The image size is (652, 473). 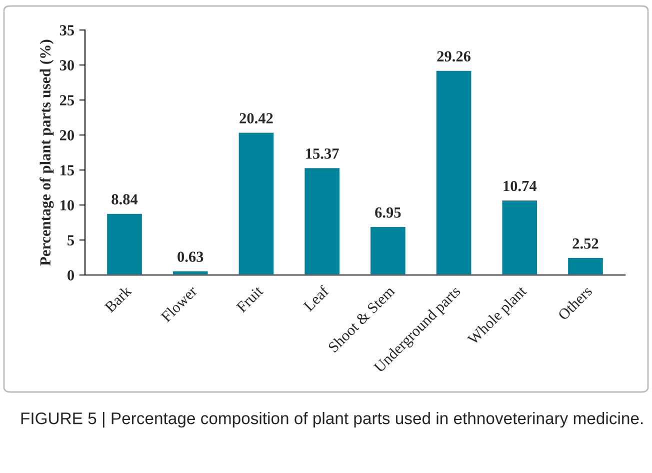 What do you see at coordinates (585, 243) in the screenshot?
I see `data-label: 2.52` at bounding box center [585, 243].